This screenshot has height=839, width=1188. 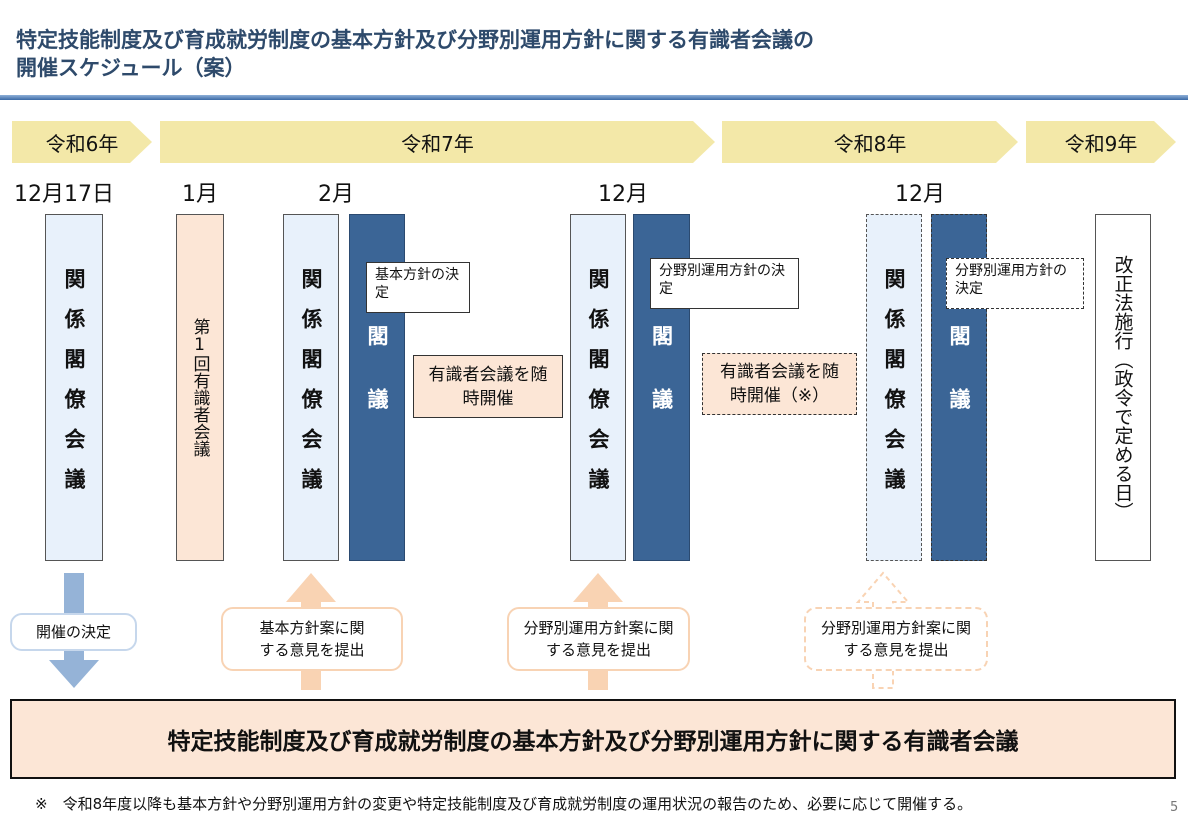 I want to click on expert-meeting-banner: 特定技能制度及び育成就労制度の基本方針及び分野別運用方針に関する有識者会議, so click(x=593, y=739).